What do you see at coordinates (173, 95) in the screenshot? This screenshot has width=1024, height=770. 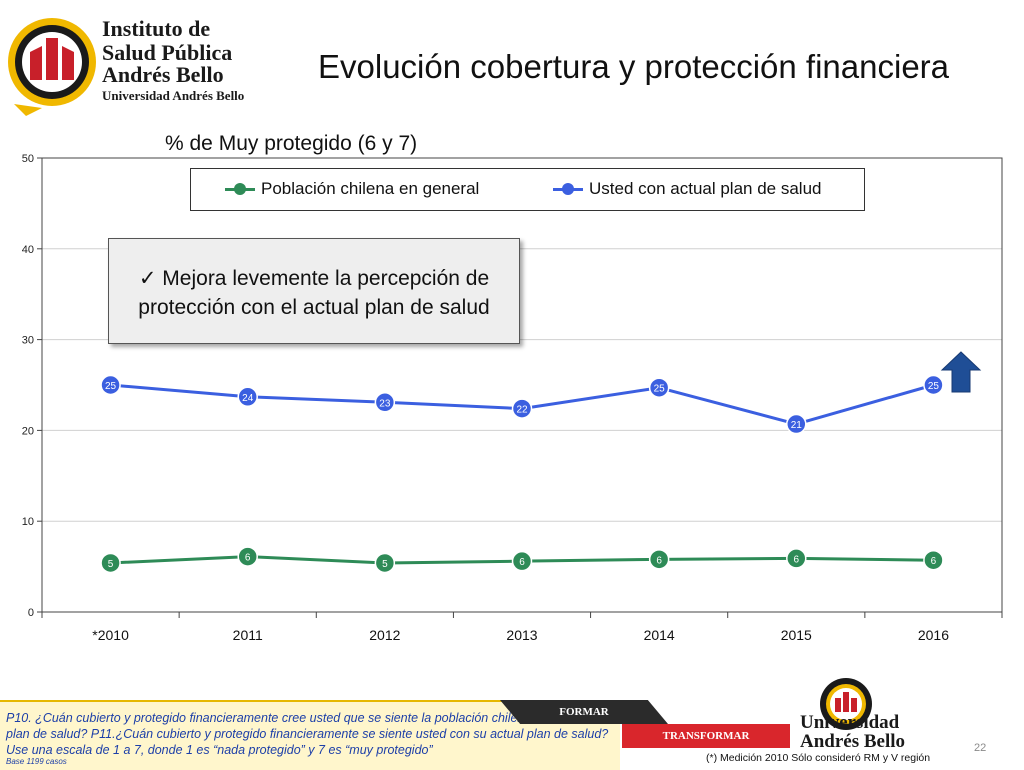 I see `logo-text-line4: Universidad Andrés Bello` at bounding box center [173, 95].